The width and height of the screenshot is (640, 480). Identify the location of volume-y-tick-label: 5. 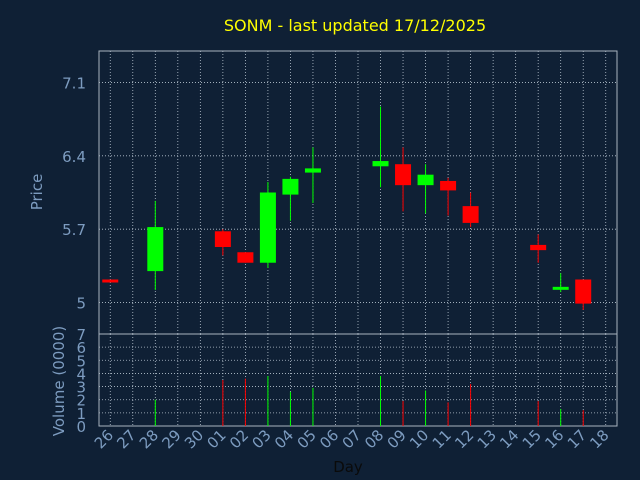
(81, 361).